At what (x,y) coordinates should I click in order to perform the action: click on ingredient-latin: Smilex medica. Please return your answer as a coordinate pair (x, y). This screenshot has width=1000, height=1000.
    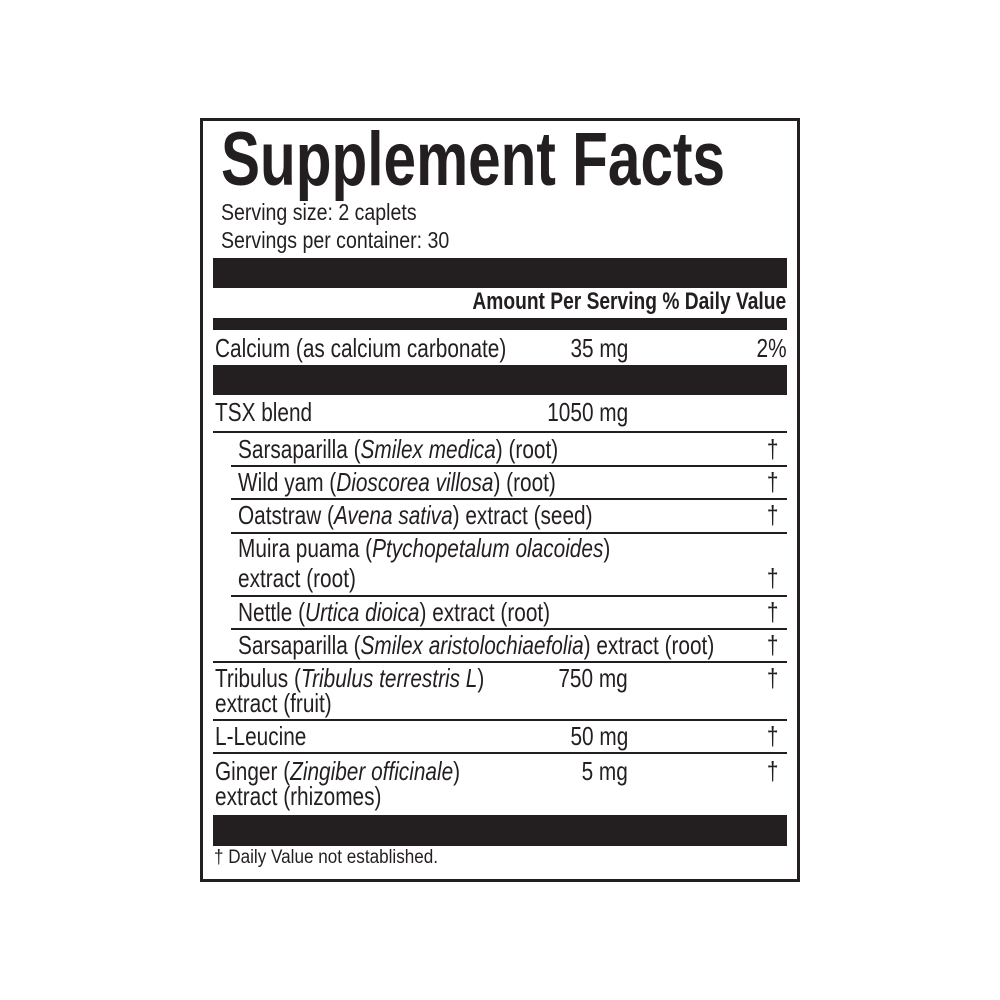
    Looking at the image, I should click on (428, 449).